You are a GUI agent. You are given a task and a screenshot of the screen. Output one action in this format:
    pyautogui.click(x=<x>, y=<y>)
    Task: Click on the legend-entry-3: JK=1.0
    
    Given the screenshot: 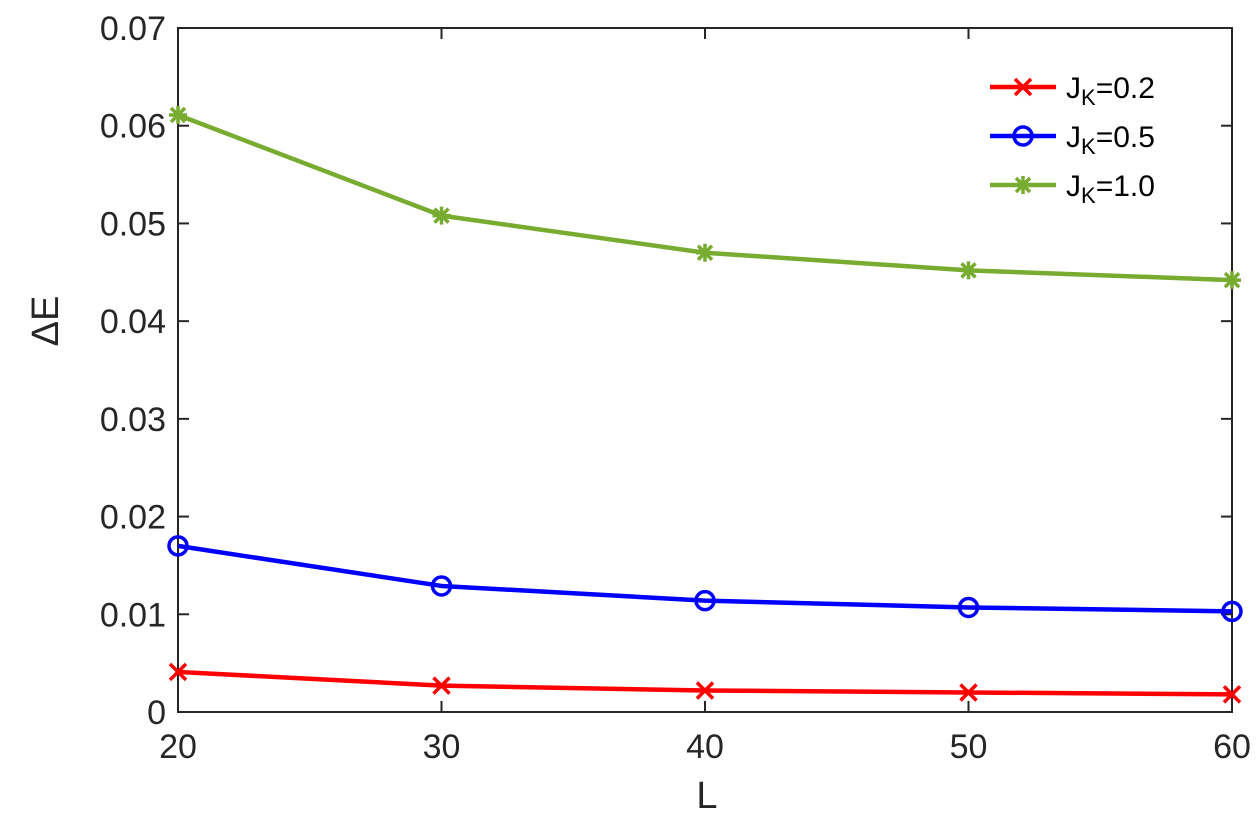 What is the action you would take?
    pyautogui.click(x=1072, y=189)
    